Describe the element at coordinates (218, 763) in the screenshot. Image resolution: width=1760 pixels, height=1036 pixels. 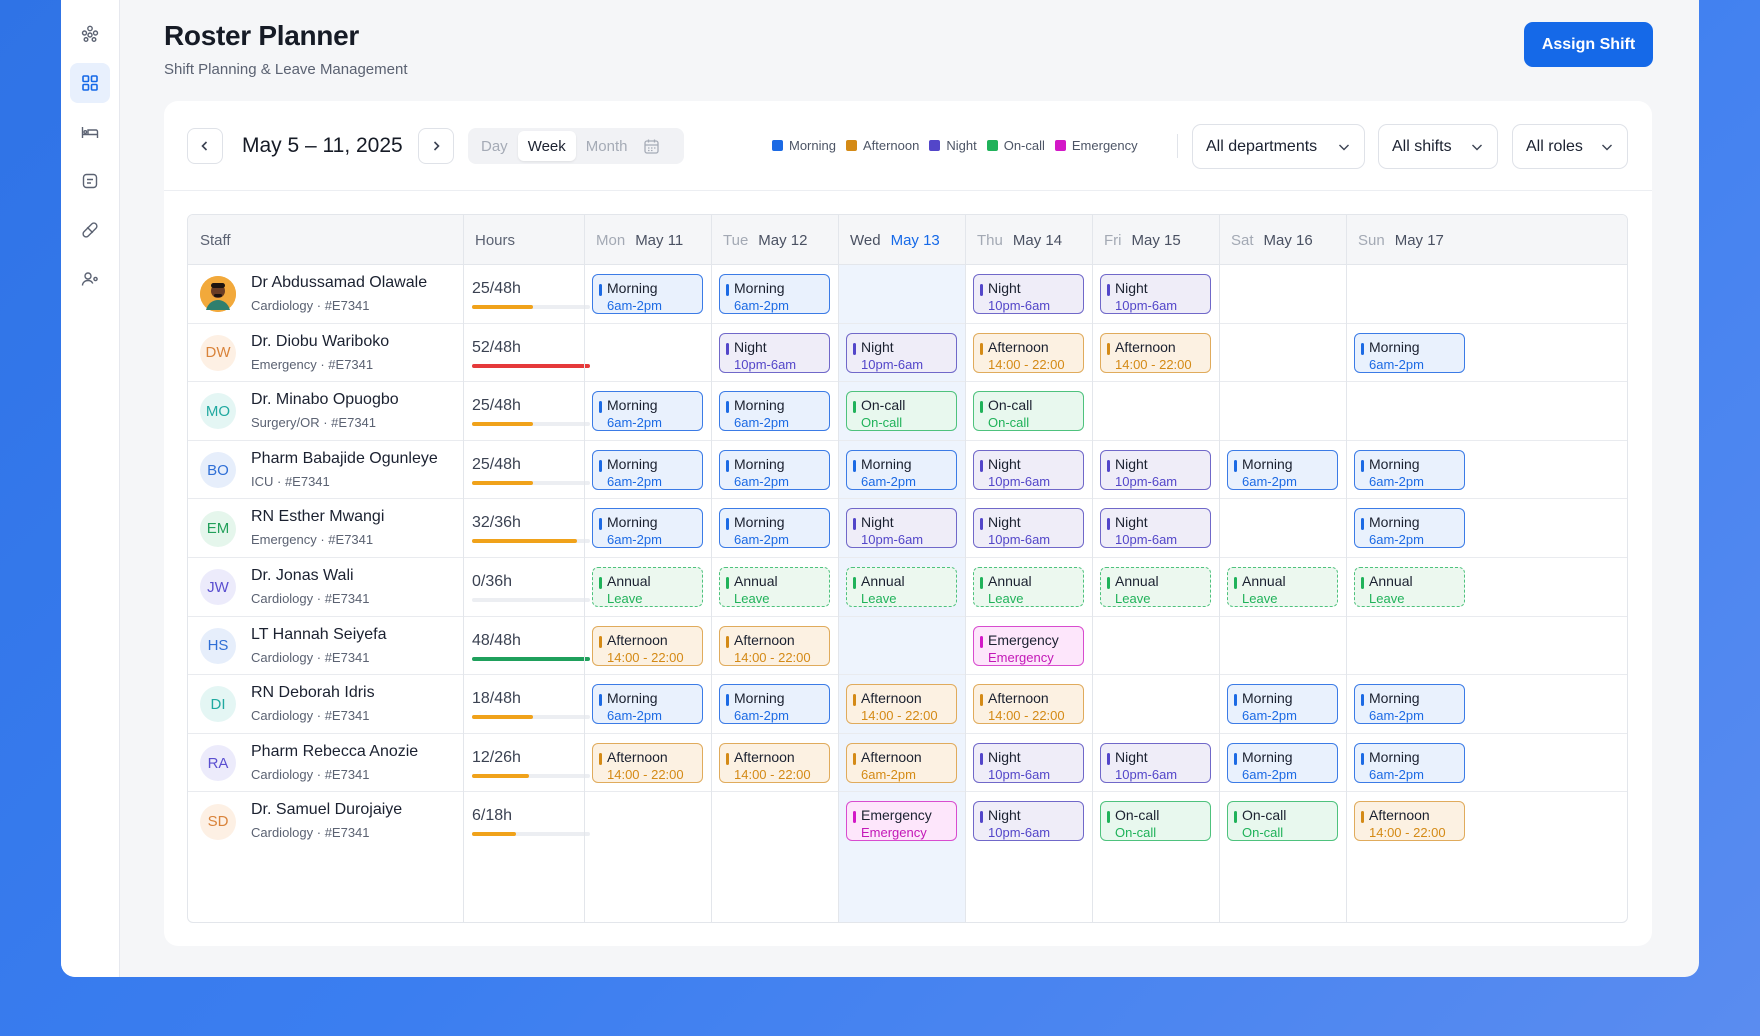
I see `avatar: RA` at that location.